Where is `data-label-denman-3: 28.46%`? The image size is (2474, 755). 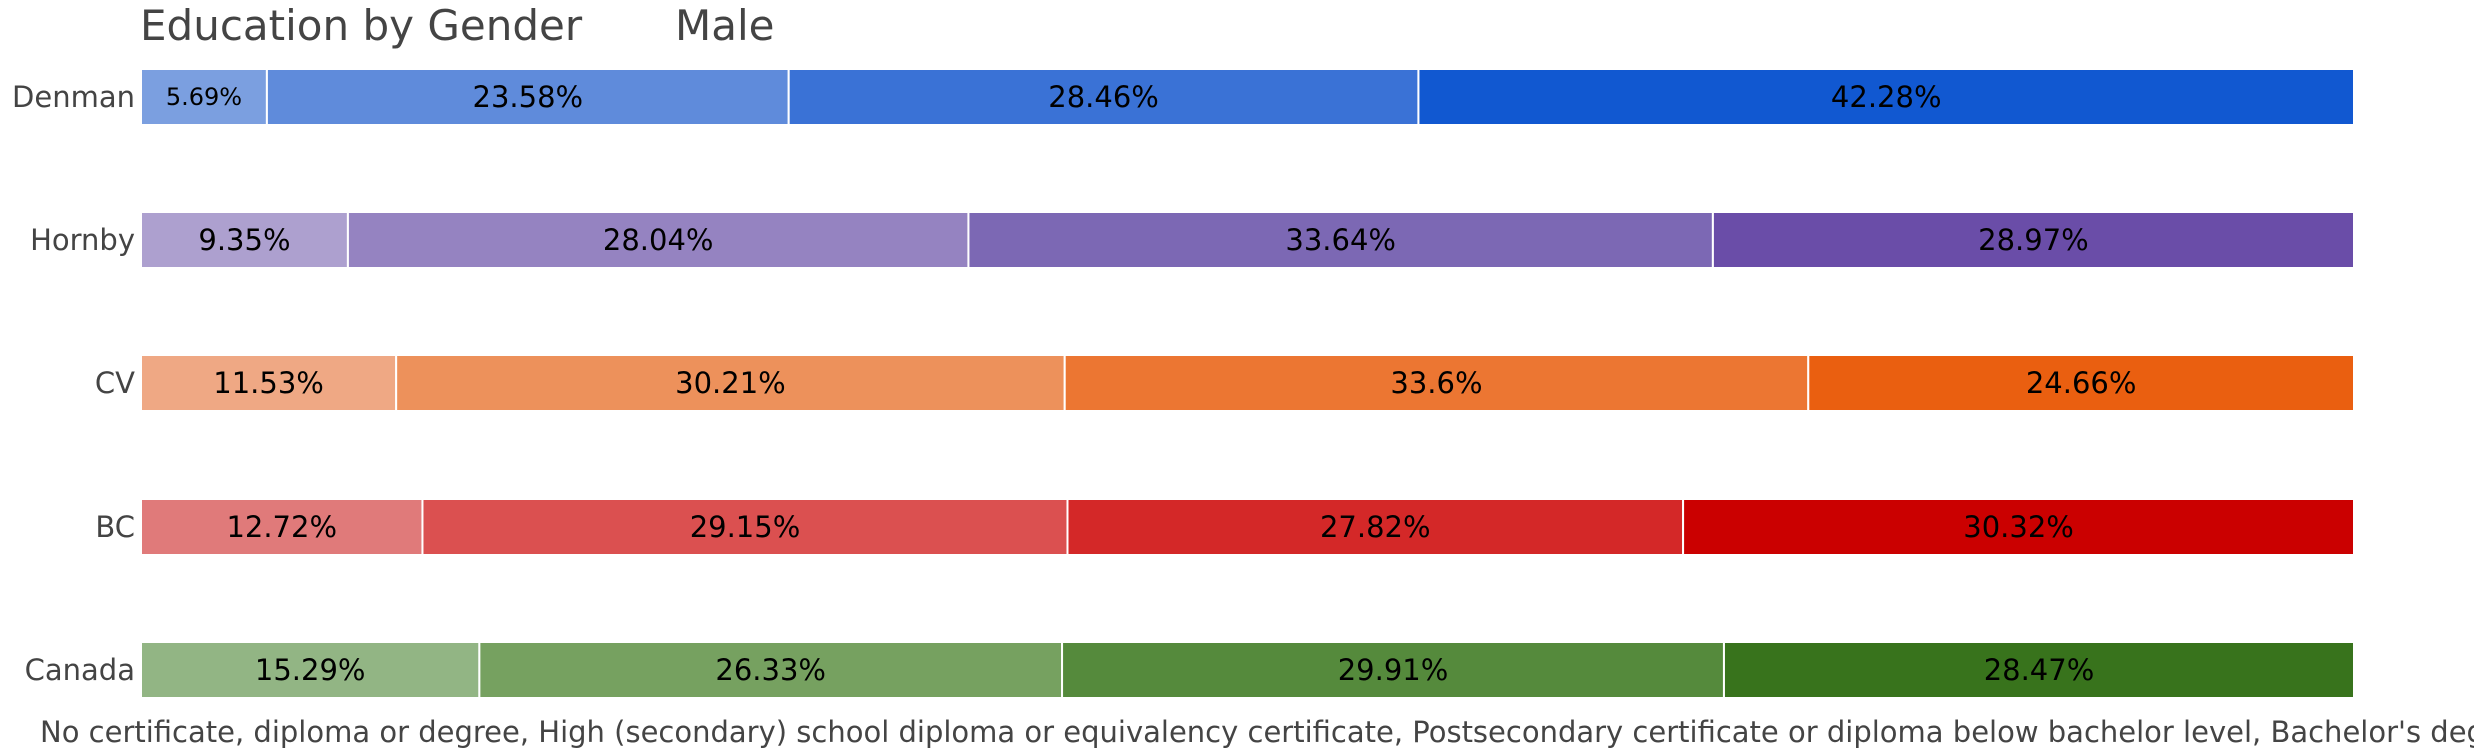 data-label-denman-3: 28.46% is located at coordinates (1103, 97).